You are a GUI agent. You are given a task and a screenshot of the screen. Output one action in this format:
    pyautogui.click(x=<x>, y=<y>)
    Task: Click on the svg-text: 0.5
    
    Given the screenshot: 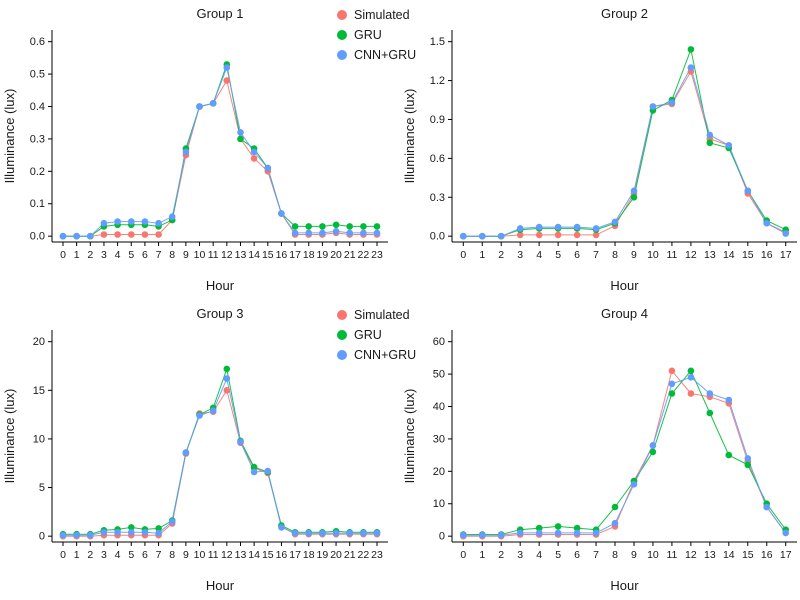 What is the action you would take?
    pyautogui.click(x=37, y=75)
    